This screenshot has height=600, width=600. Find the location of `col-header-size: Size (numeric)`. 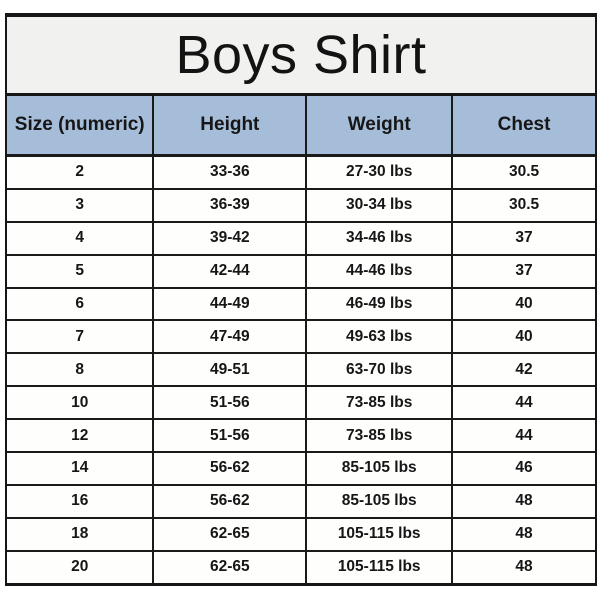

col-header-size: Size (numeric) is located at coordinates (81, 126).